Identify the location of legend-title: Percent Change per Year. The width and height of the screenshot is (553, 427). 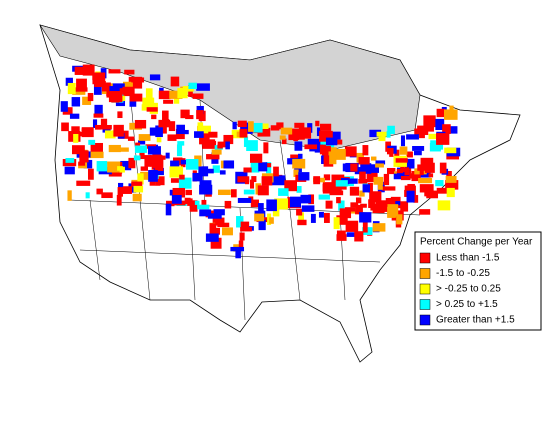
(476, 242).